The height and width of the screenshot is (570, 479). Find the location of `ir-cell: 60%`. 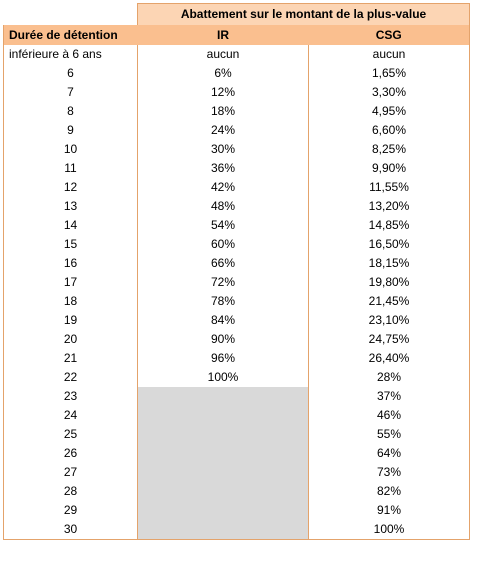

ir-cell: 60% is located at coordinates (223, 244).